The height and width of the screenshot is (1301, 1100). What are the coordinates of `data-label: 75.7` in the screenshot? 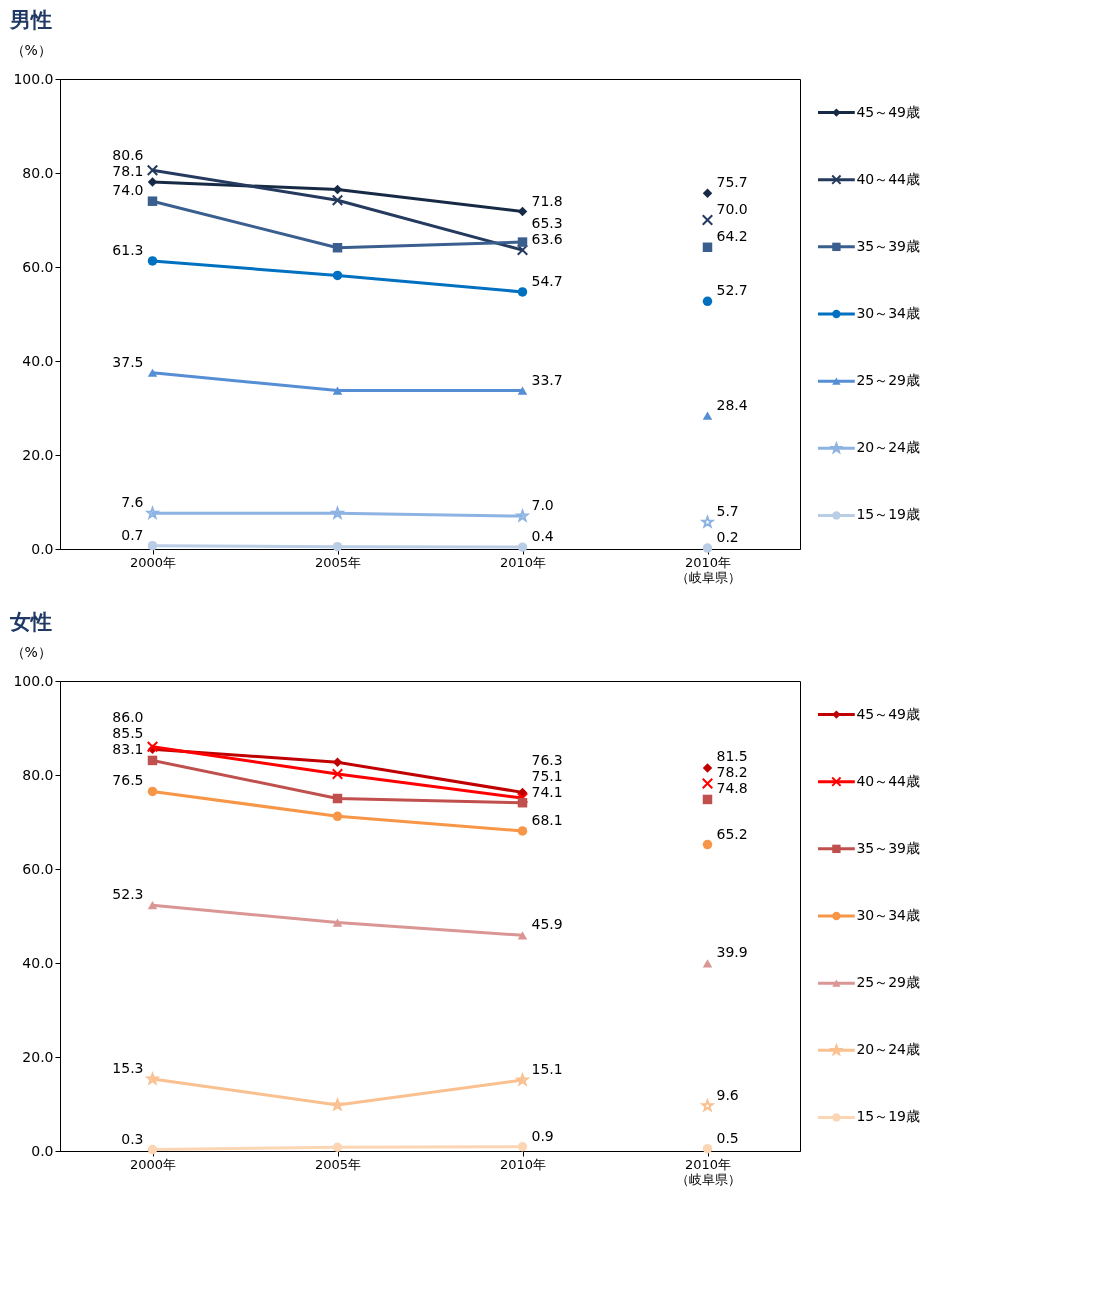 It's located at (732, 182).